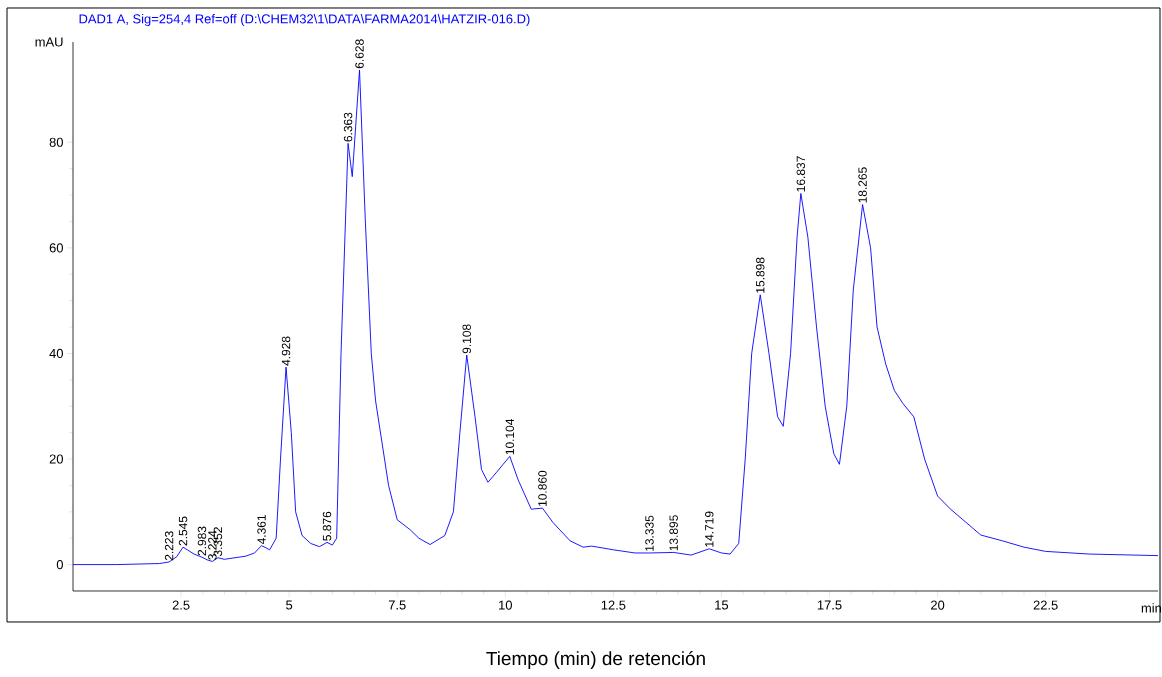  What do you see at coordinates (505, 605) in the screenshot?
I see `x-tick-label: 10` at bounding box center [505, 605].